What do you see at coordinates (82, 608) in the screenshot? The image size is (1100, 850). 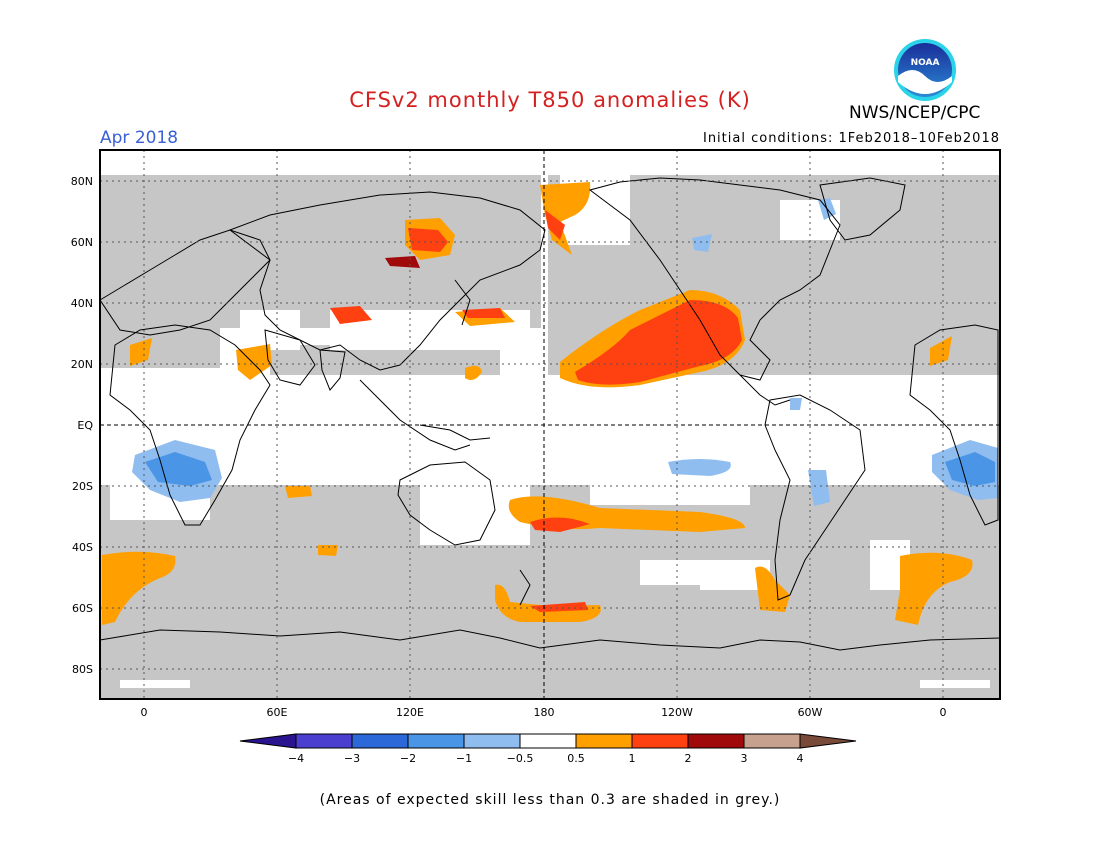 I see `lat-label: 60S` at bounding box center [82, 608].